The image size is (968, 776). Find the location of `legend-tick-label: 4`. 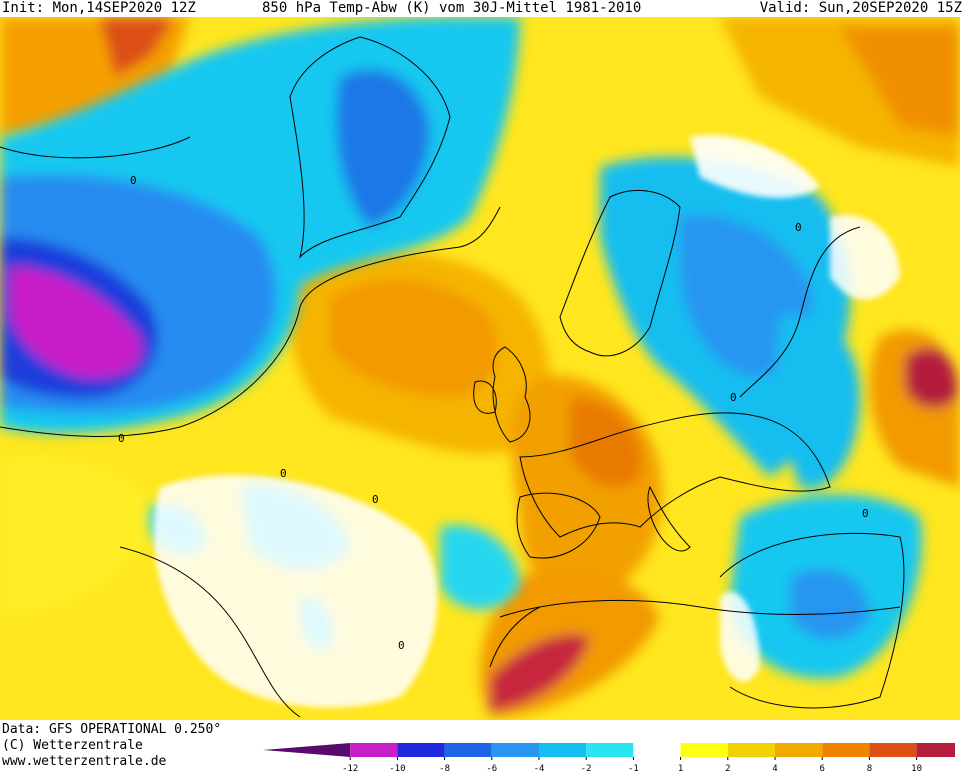

legend-tick-label: 4 is located at coordinates (774, 769).